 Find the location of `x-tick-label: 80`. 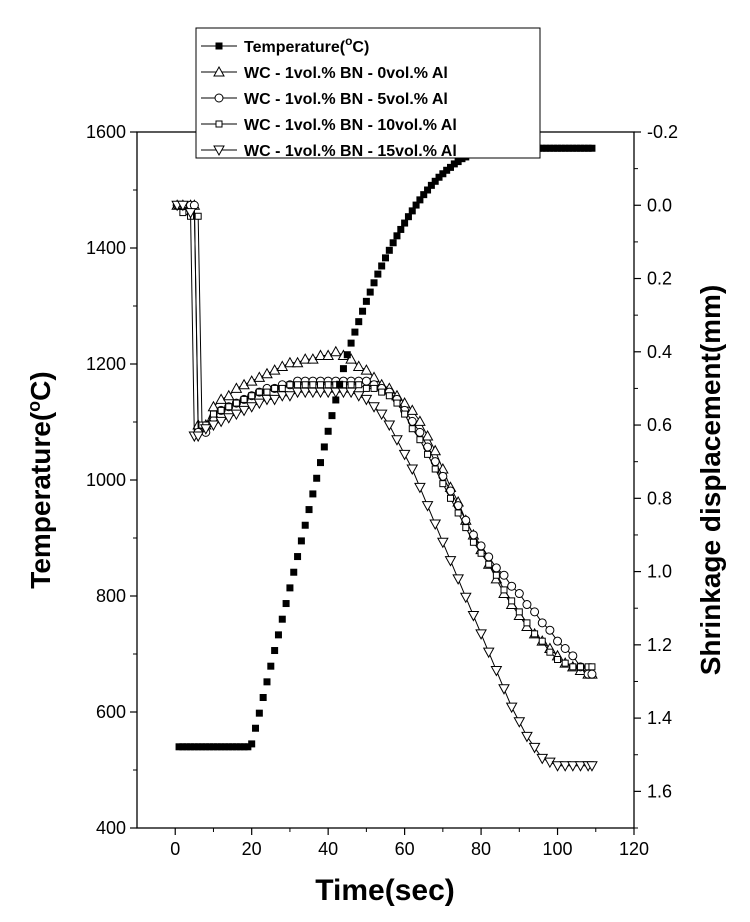

x-tick-label: 80 is located at coordinates (481, 849).